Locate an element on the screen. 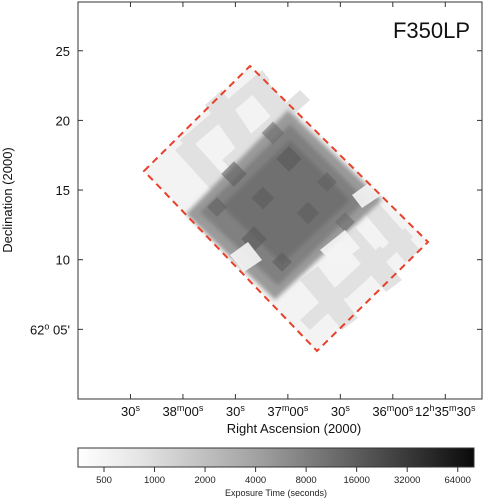  y-tick-label-0: 62o 05' is located at coordinates (50, 329).